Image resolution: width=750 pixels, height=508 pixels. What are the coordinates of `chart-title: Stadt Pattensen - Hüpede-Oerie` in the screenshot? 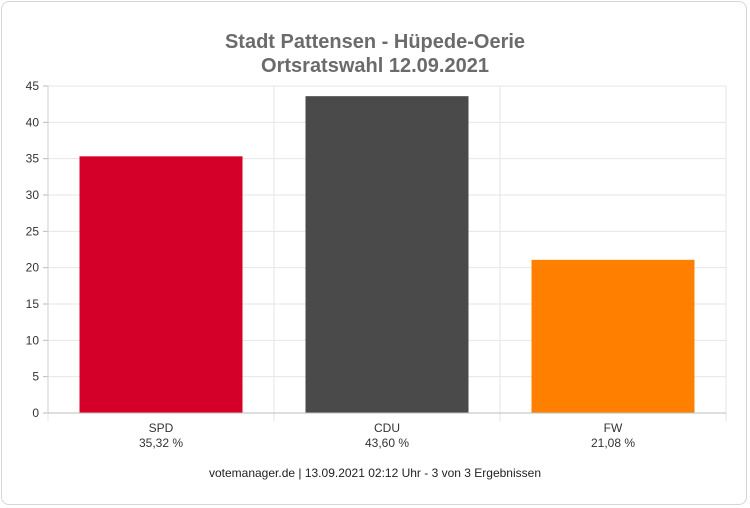 It's located at (375, 42).